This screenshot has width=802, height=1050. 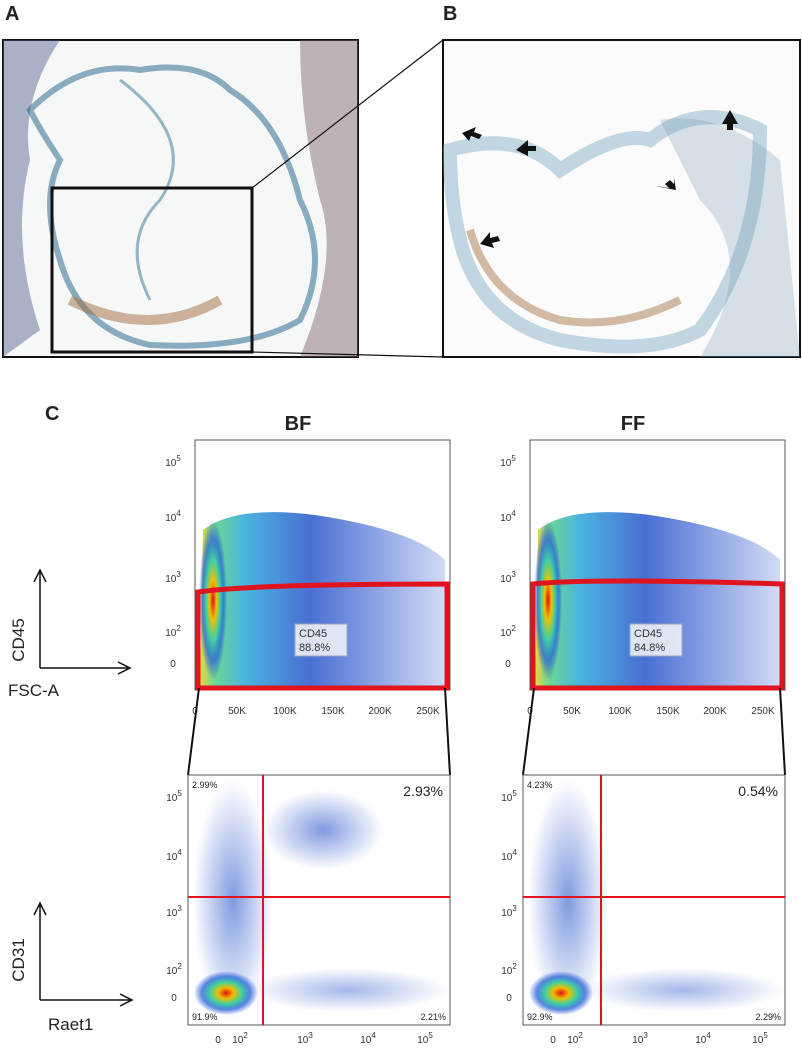 What do you see at coordinates (52, 414) in the screenshot?
I see `panel-label: C` at bounding box center [52, 414].